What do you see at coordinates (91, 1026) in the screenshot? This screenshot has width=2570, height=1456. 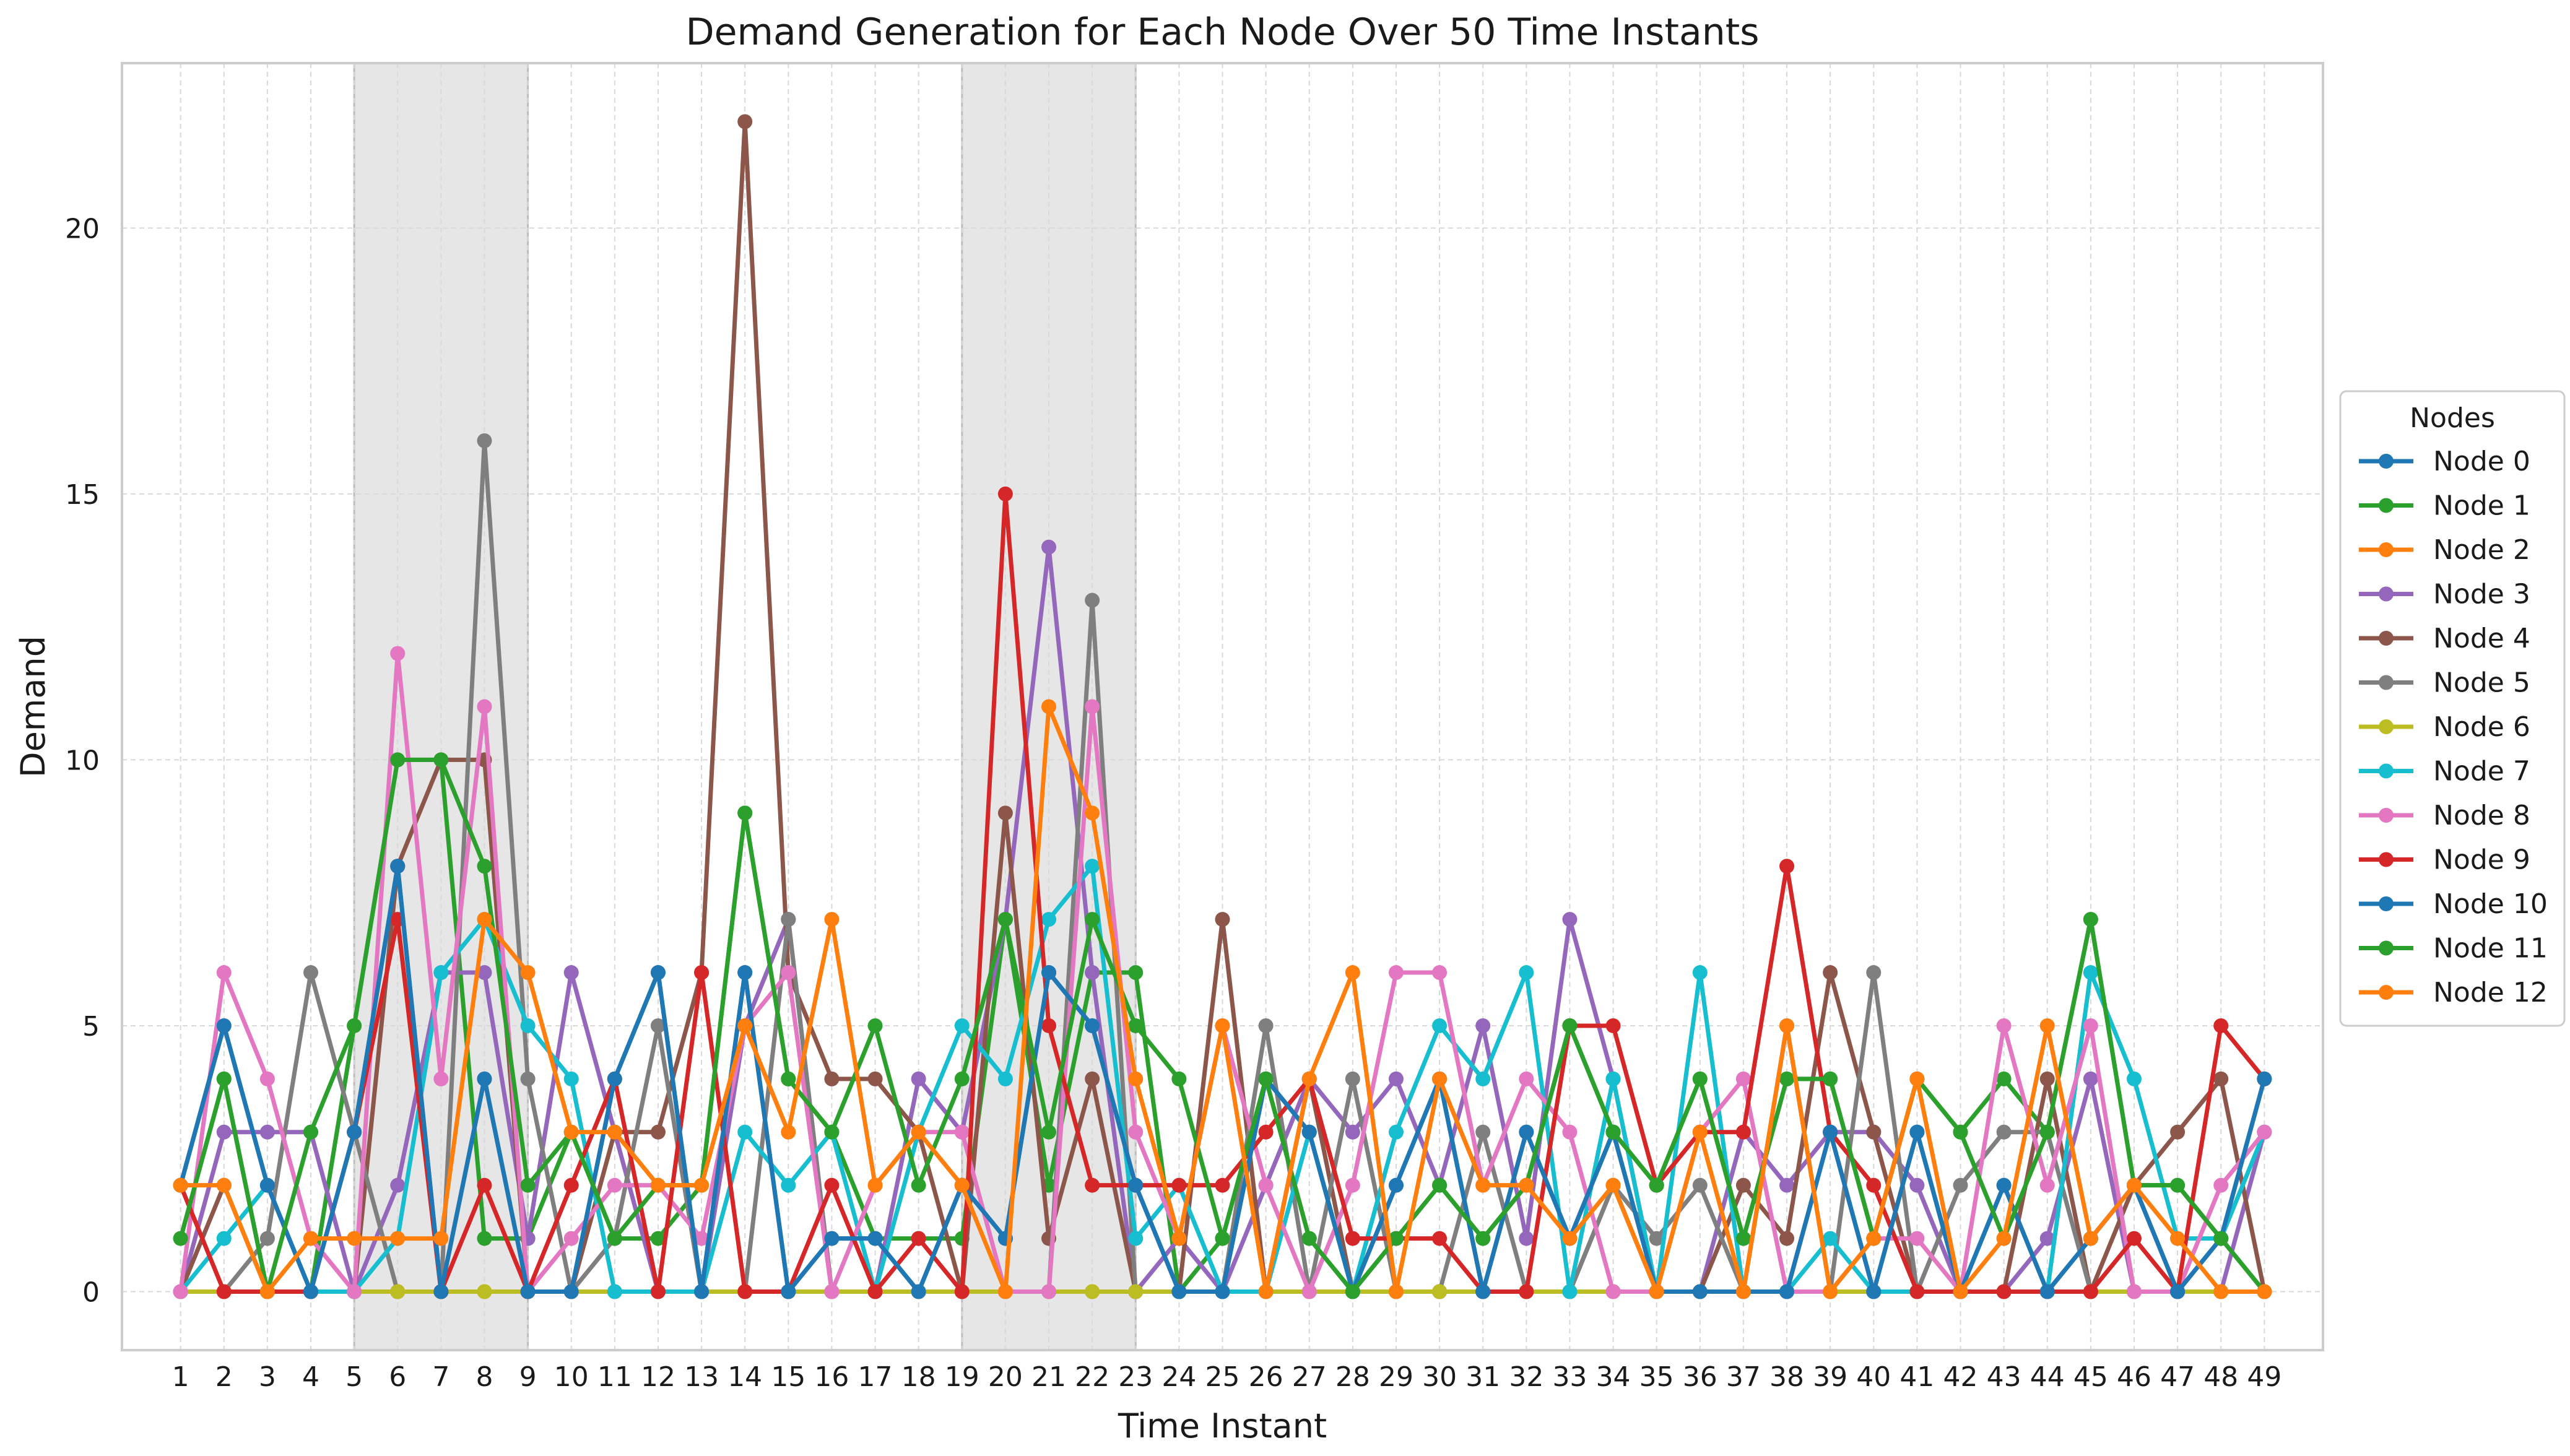 I see `y-tick-label: 5` at bounding box center [91, 1026].